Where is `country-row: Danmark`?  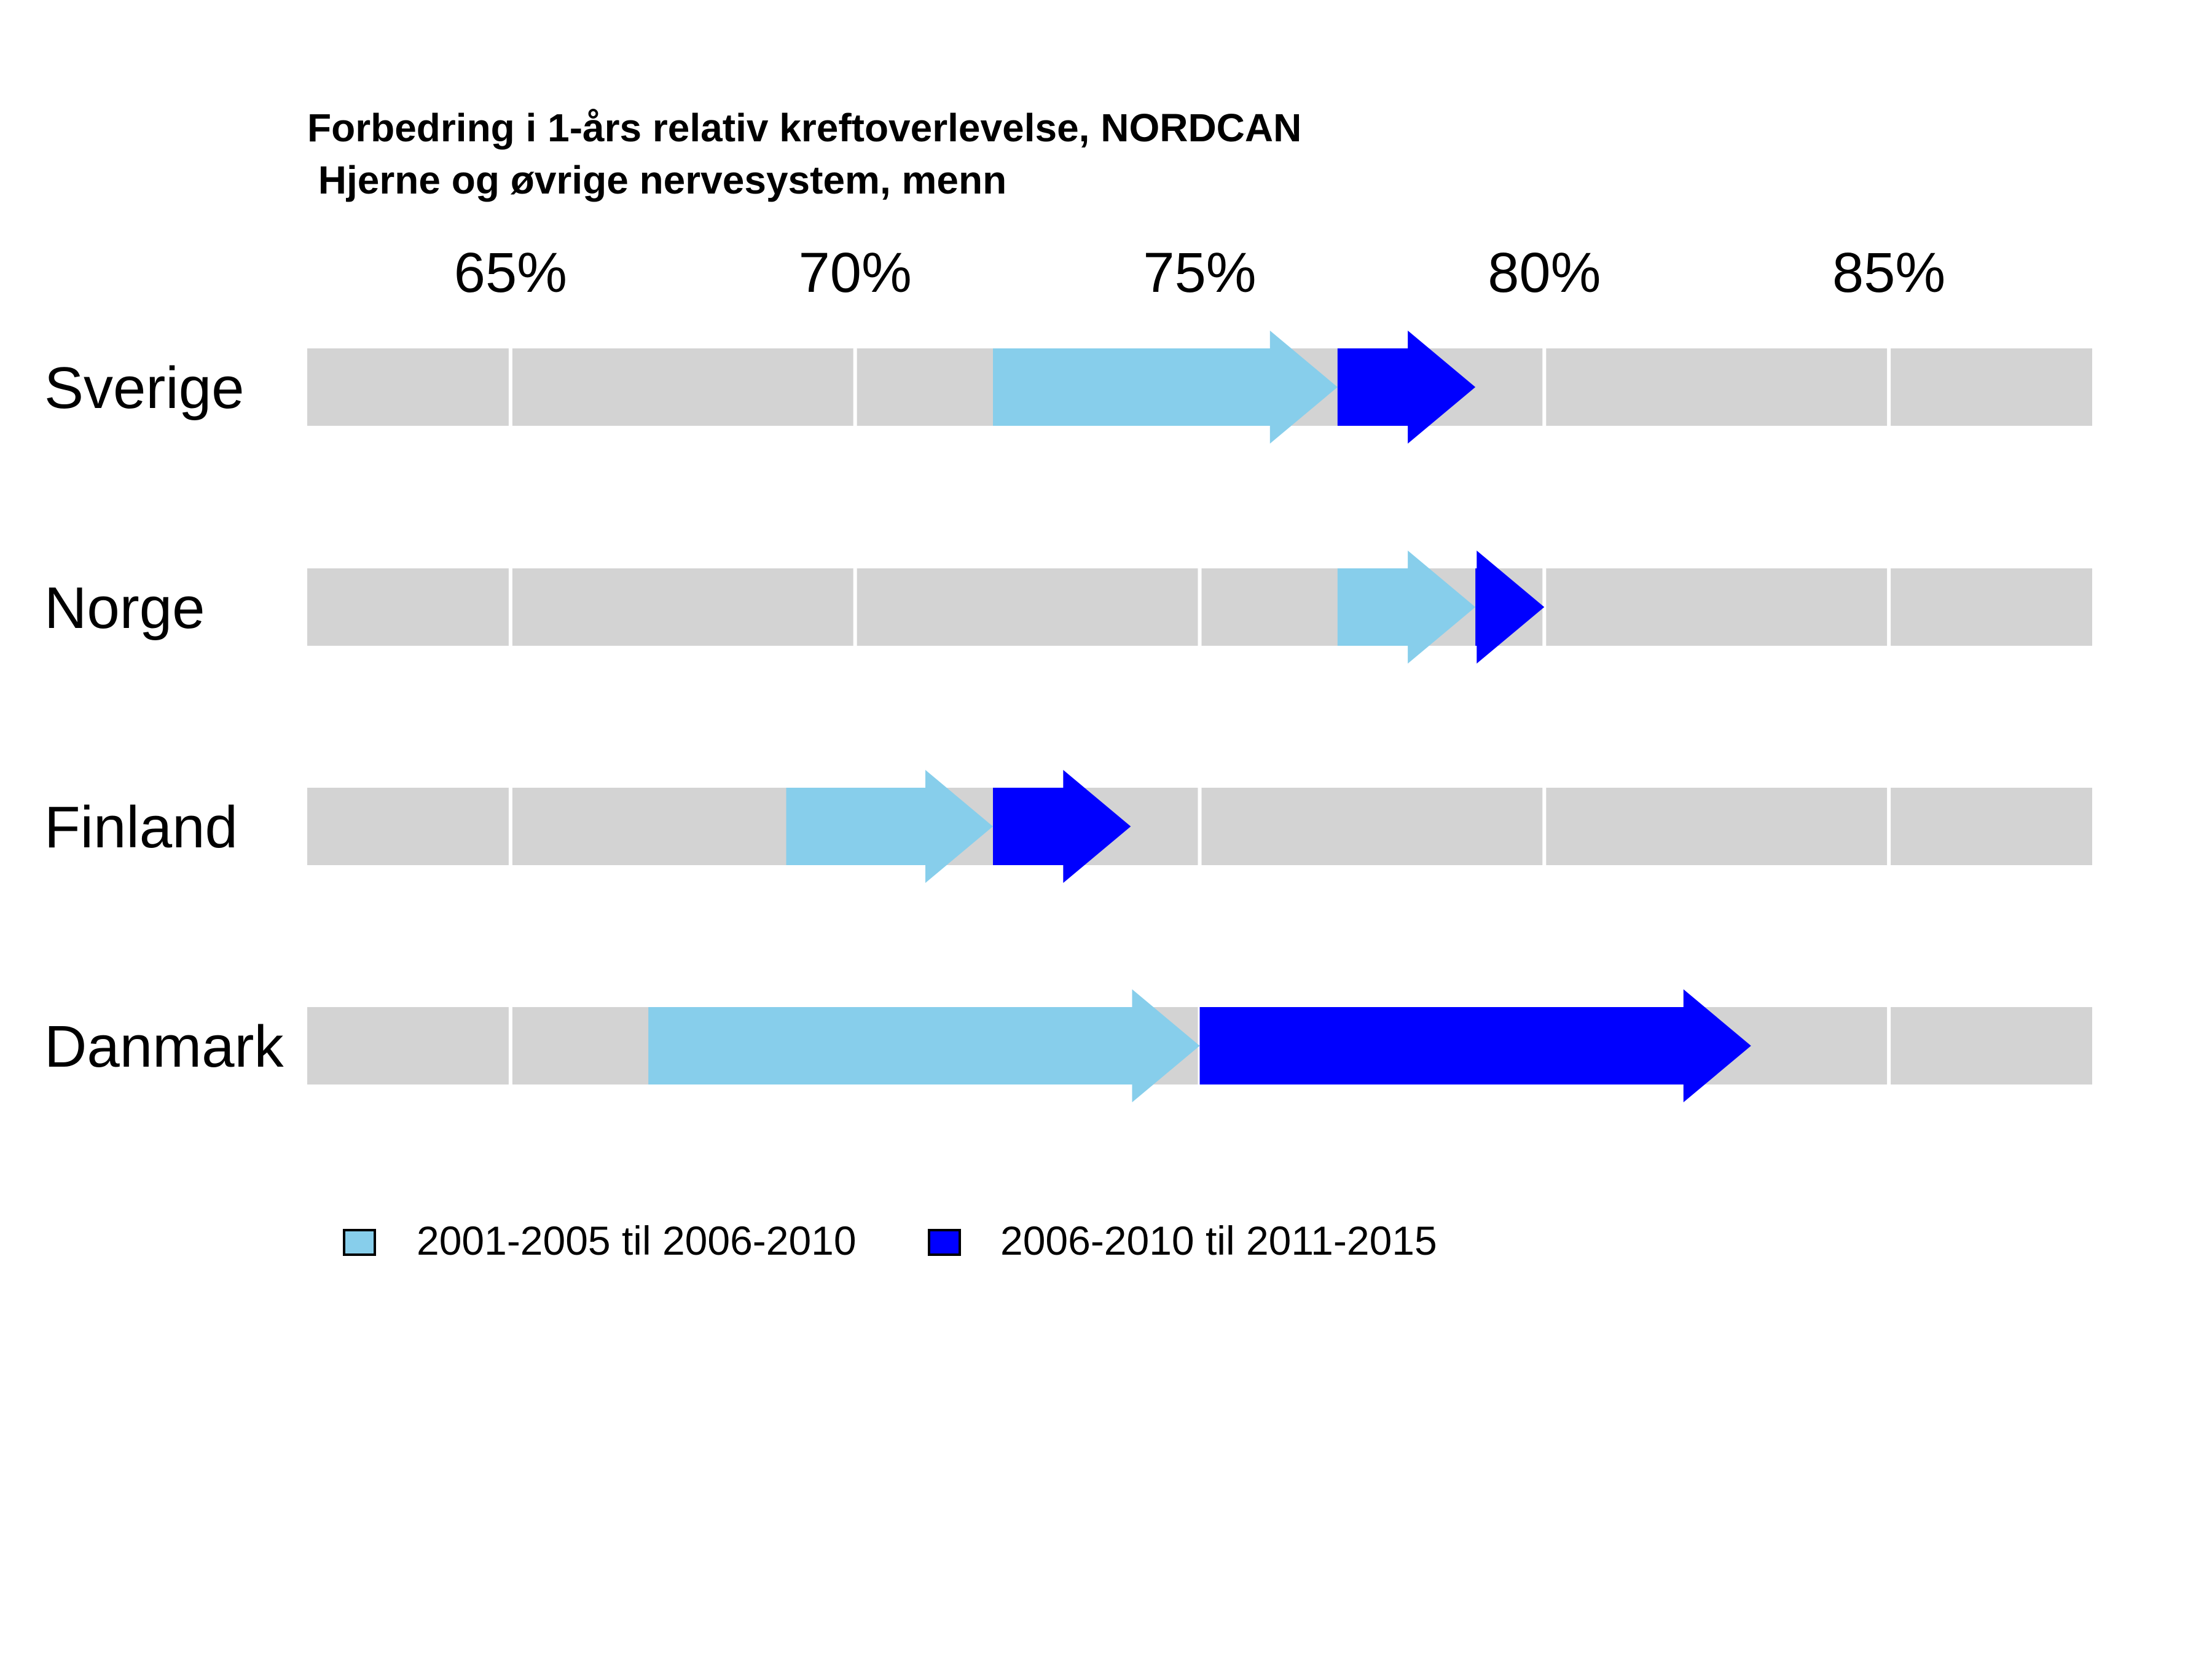 country-row: Danmark is located at coordinates (1068, 1045).